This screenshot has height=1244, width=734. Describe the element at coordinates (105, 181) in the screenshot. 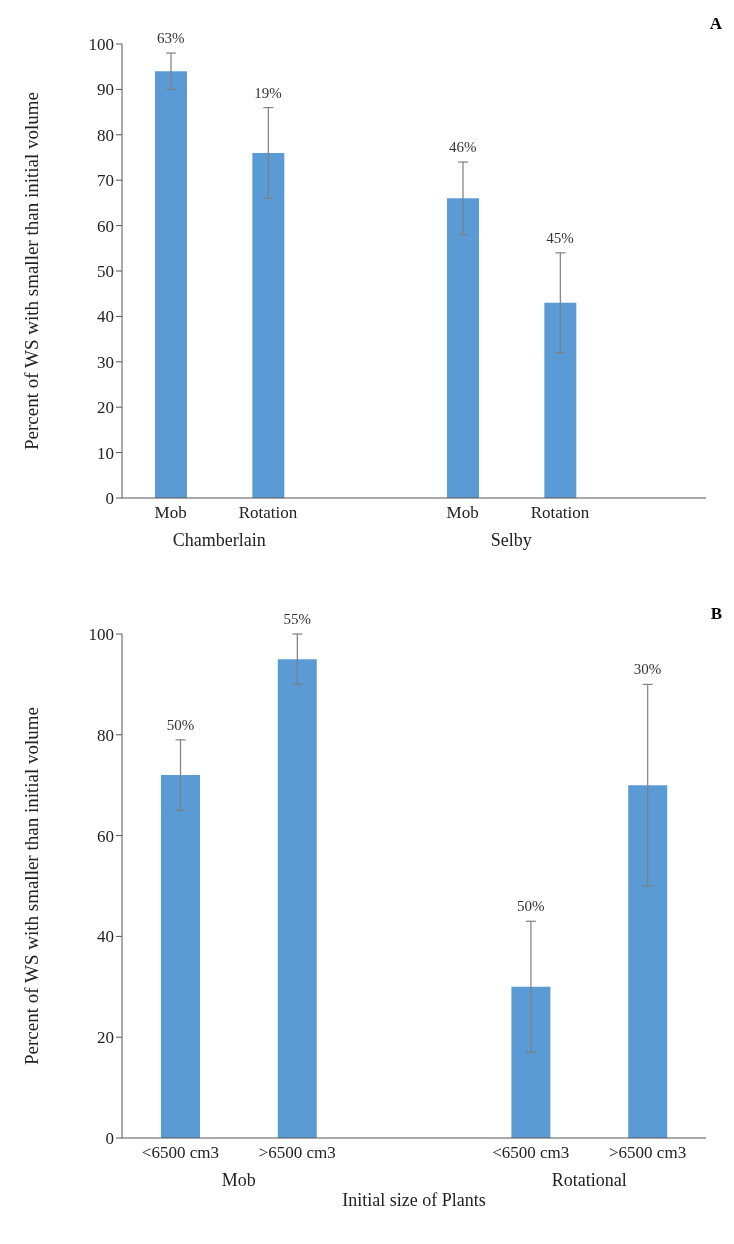

I see `y-tick-label: 70` at that location.